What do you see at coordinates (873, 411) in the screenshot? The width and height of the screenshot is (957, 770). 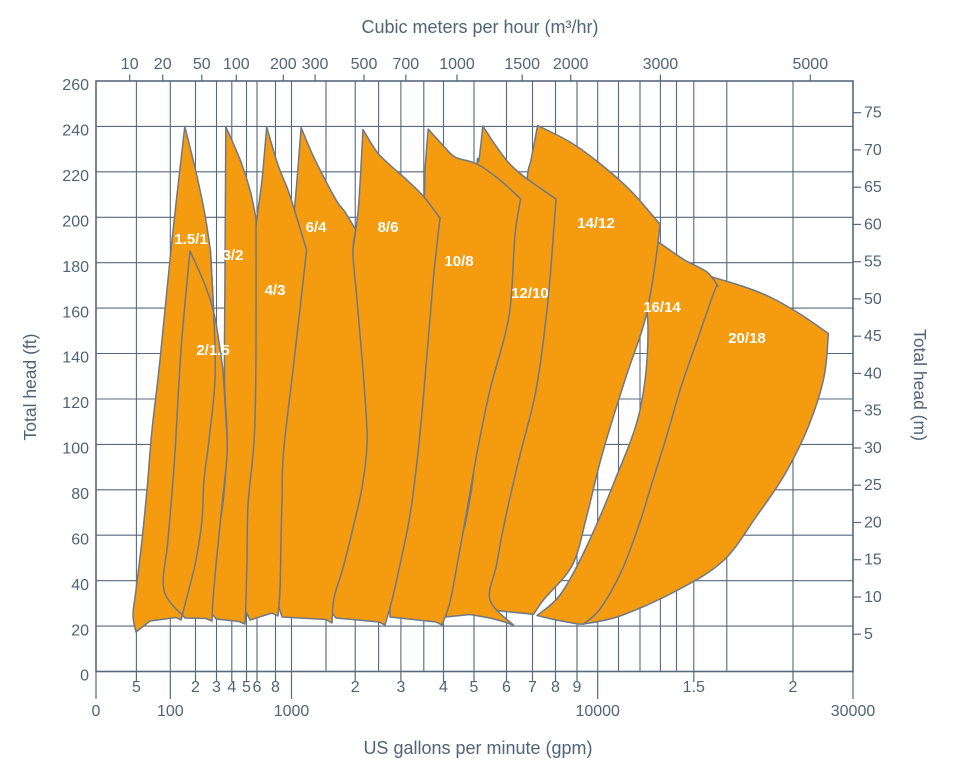 I see `svg-text: 35` at bounding box center [873, 411].